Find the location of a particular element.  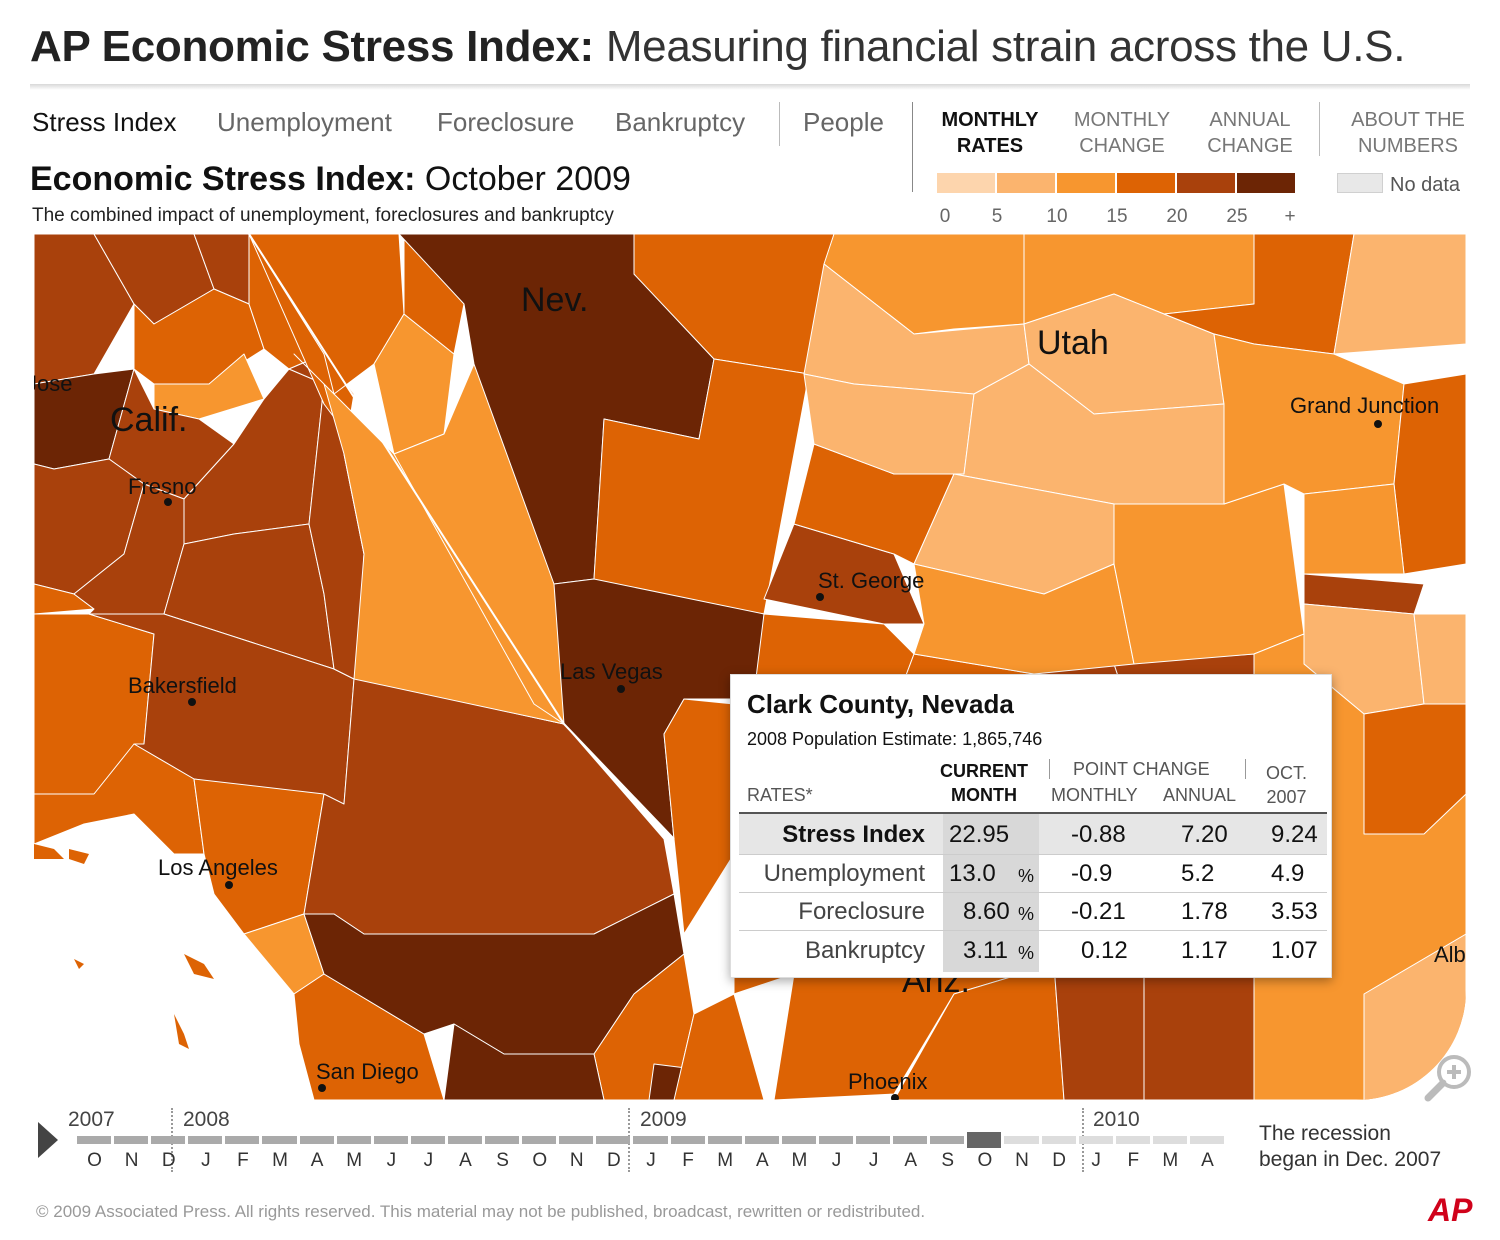

current-column-band is located at coordinates (991, 893).